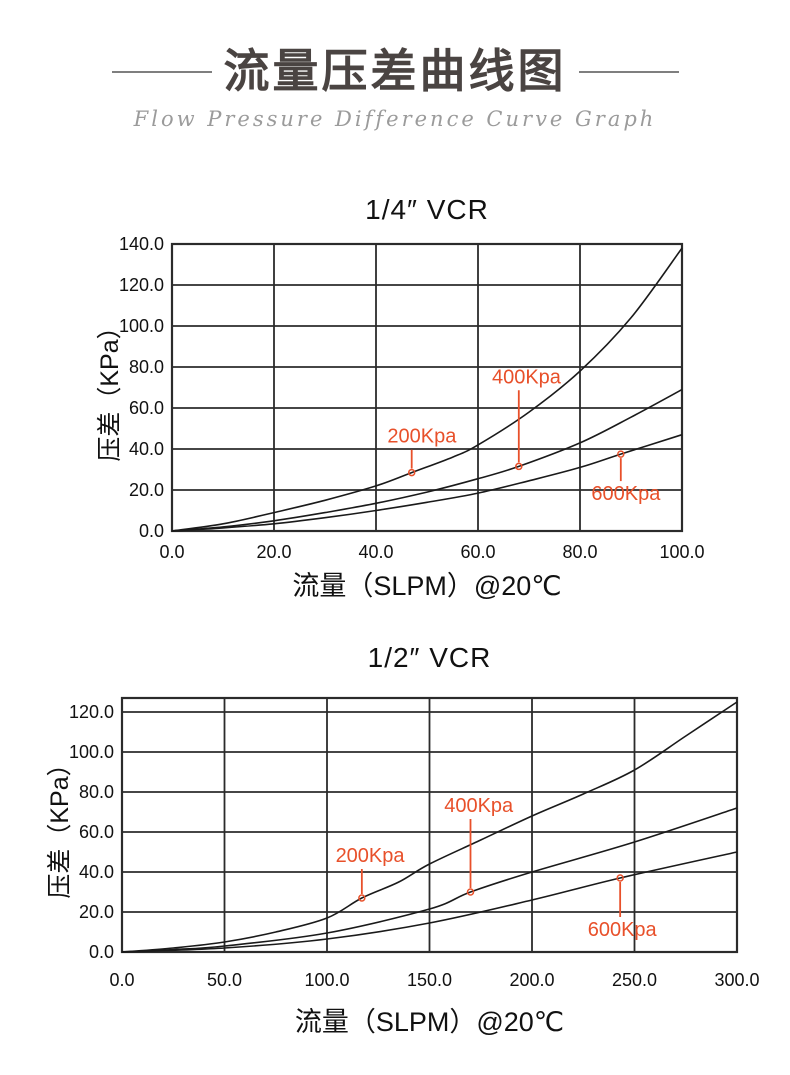 The width and height of the screenshot is (790, 1075). What do you see at coordinates (161, 71) in the screenshot?
I see `title-decor-line-left` at bounding box center [161, 71].